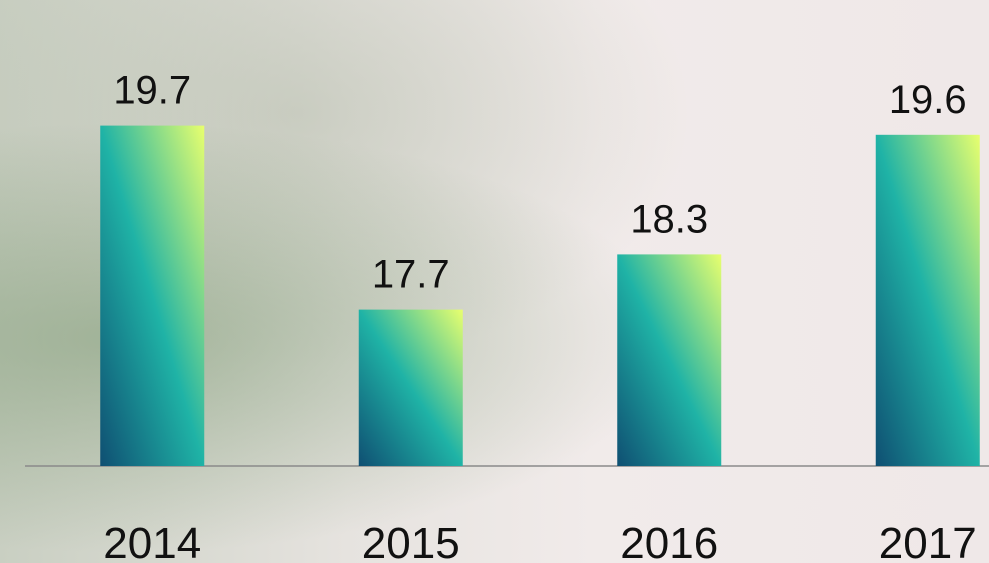  What do you see at coordinates (928, 100) in the screenshot?
I see `value-label: 19.6` at bounding box center [928, 100].